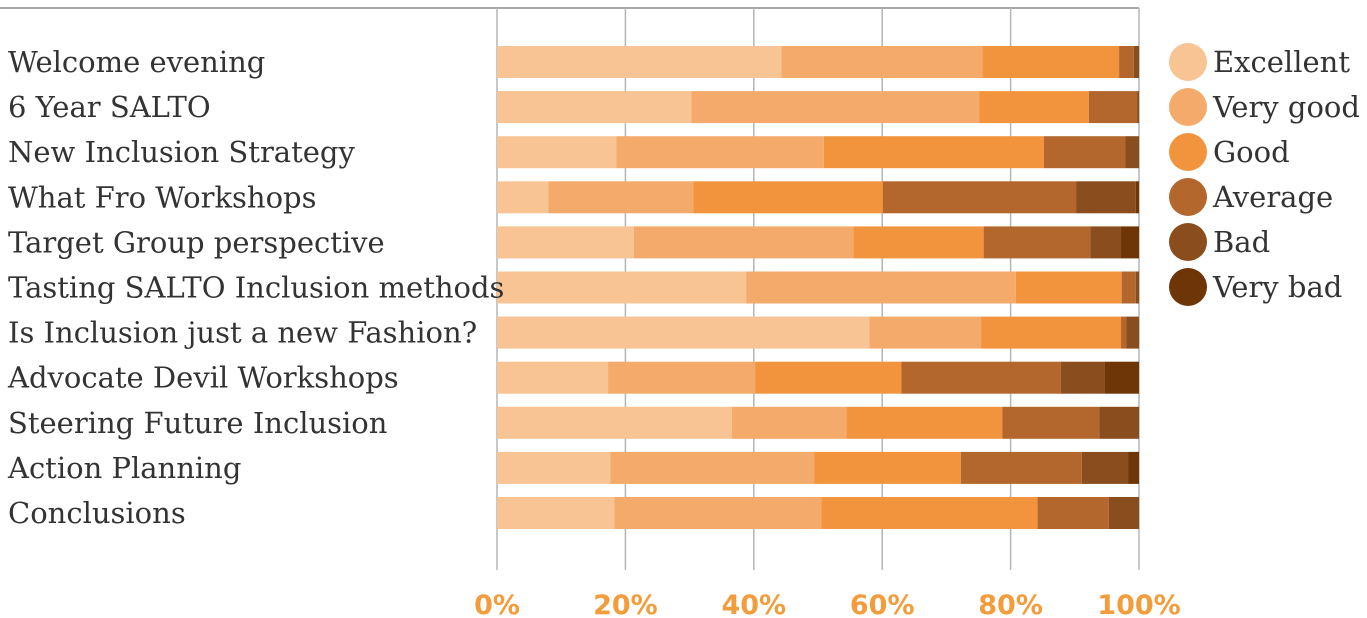  I want to click on category-label: Tasting SALTO Inclusion methods, so click(256, 288).